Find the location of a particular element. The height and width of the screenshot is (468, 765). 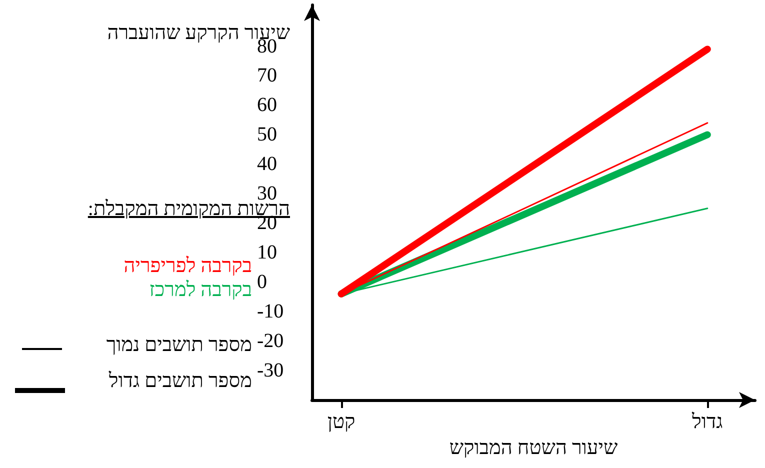

y-tick-label: -10 is located at coordinates (270, 311).